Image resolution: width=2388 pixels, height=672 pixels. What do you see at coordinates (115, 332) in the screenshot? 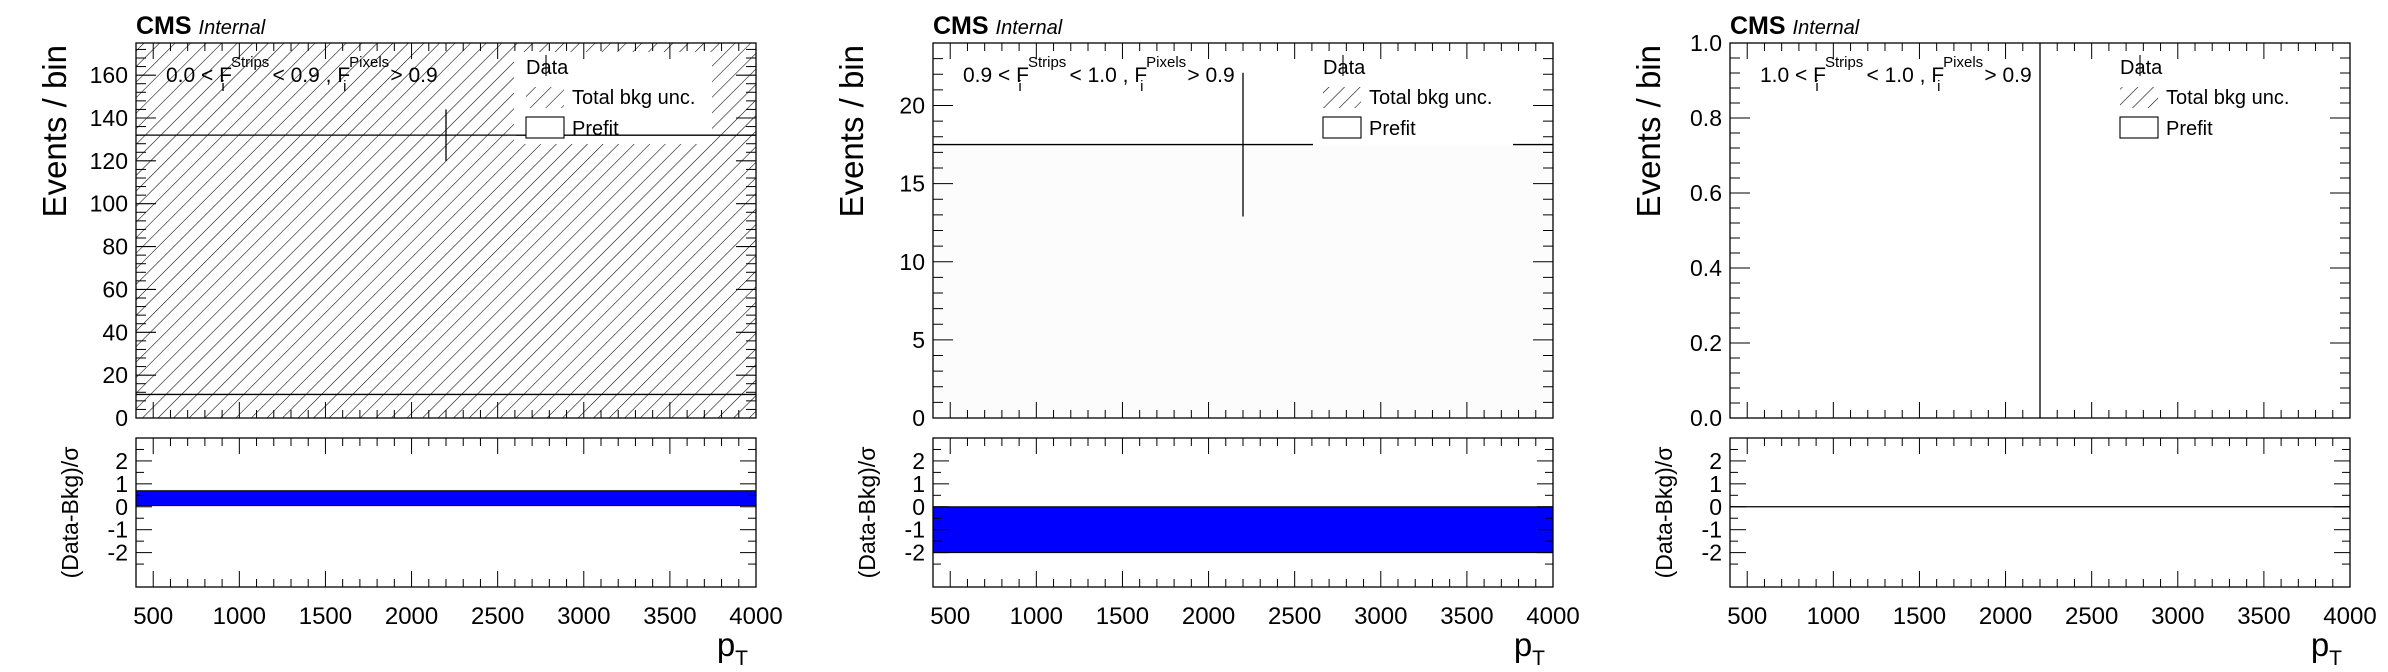
I see `y-tick-label: 40` at bounding box center [115, 332].